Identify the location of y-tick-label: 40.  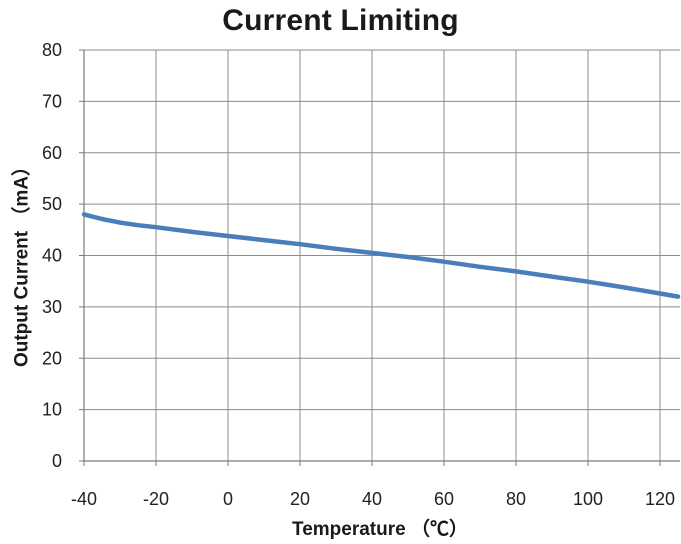
(52, 256).